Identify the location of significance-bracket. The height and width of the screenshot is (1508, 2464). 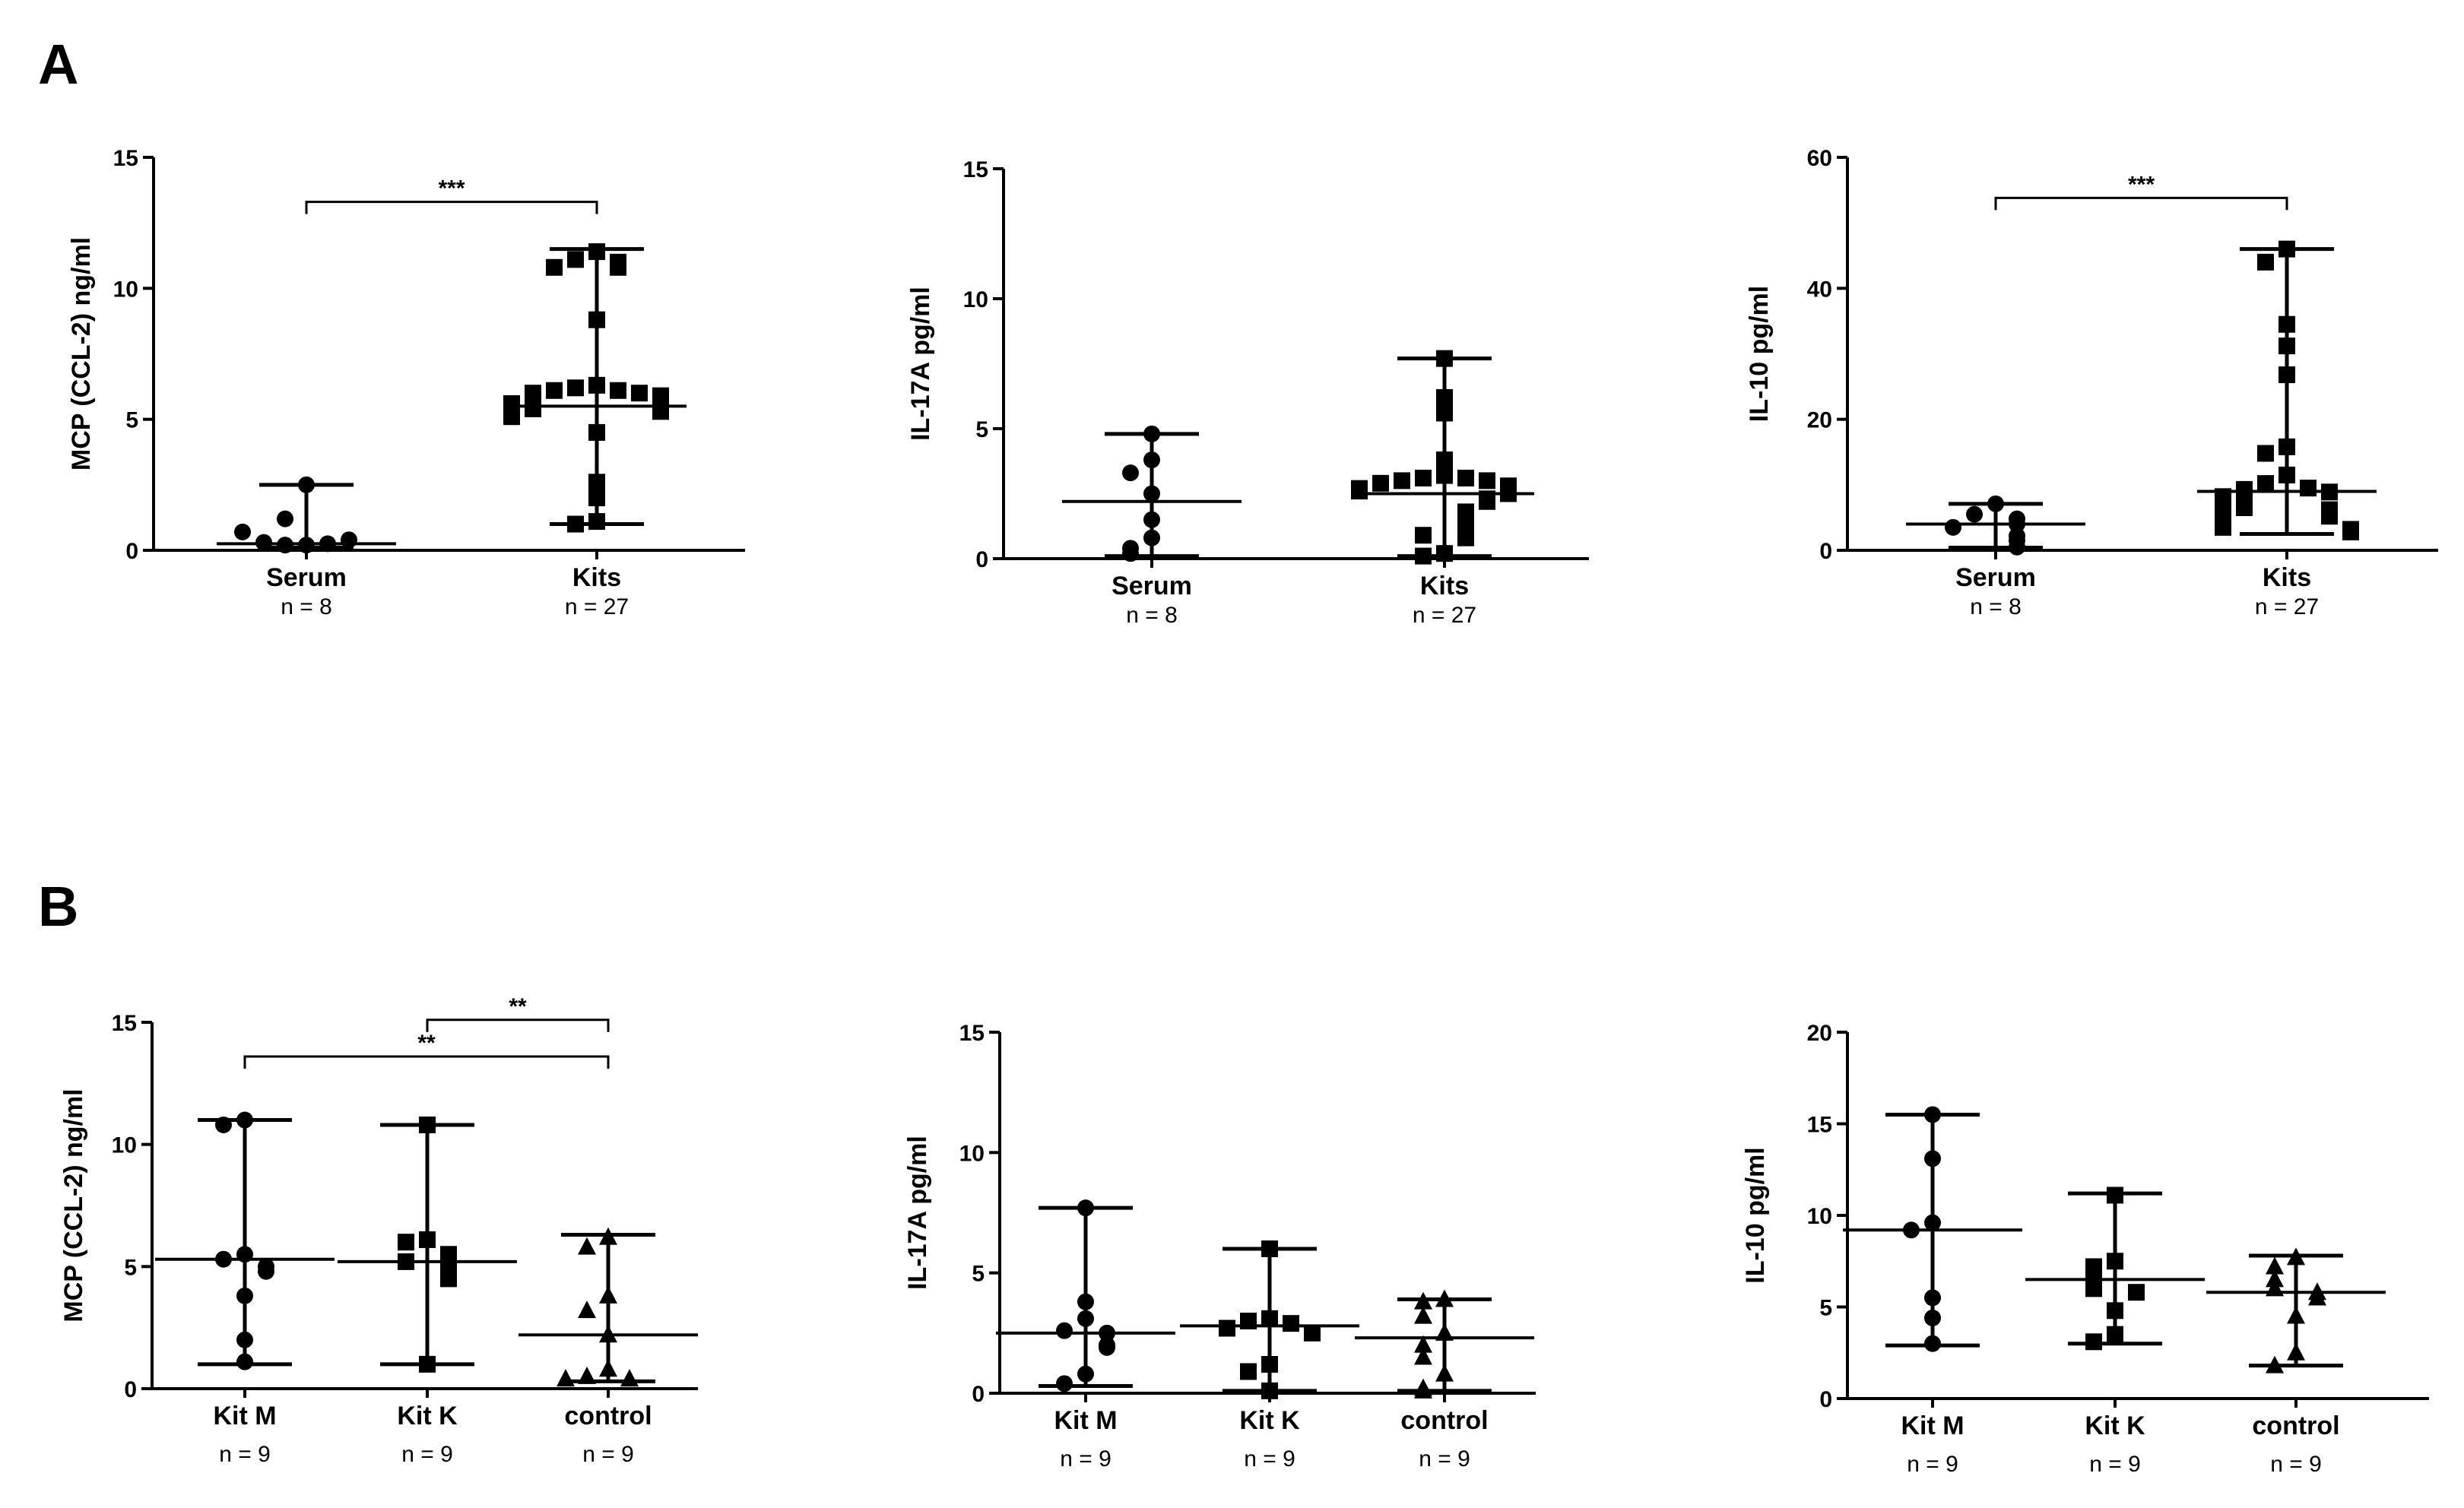
(452, 207).